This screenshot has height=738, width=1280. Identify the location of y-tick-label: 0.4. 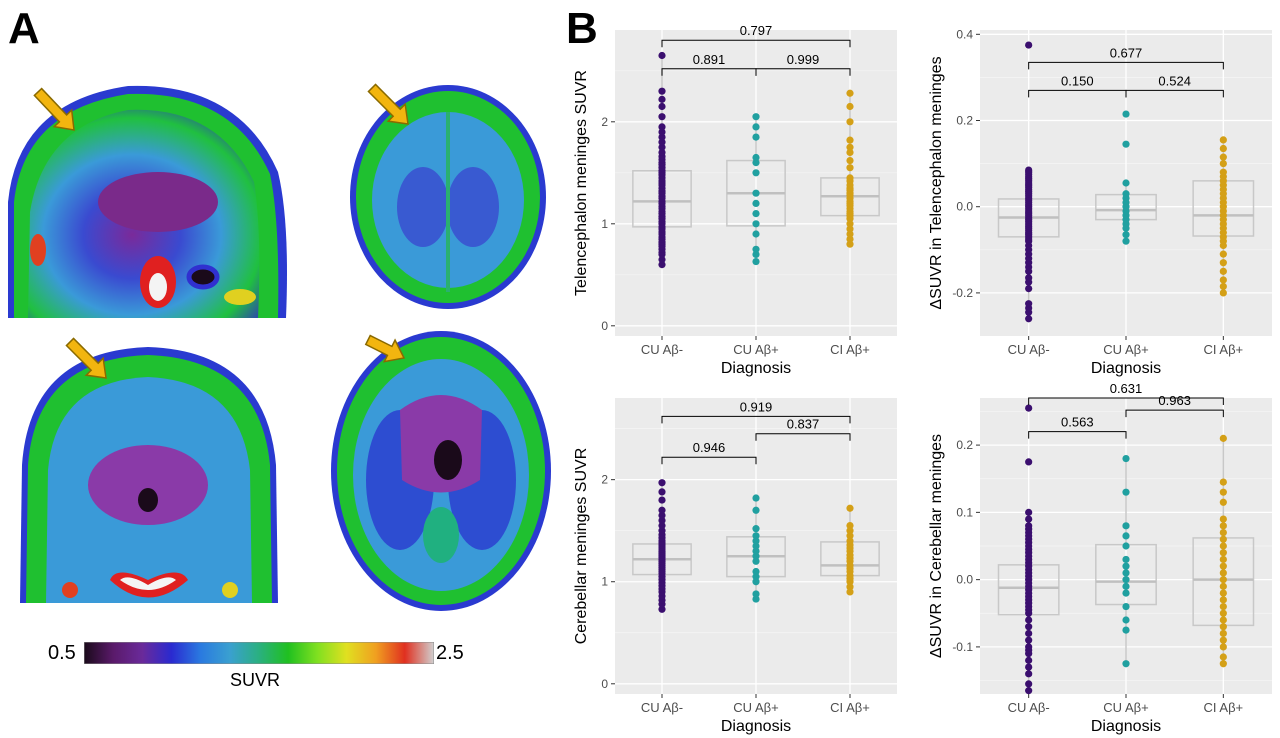
(964, 34).